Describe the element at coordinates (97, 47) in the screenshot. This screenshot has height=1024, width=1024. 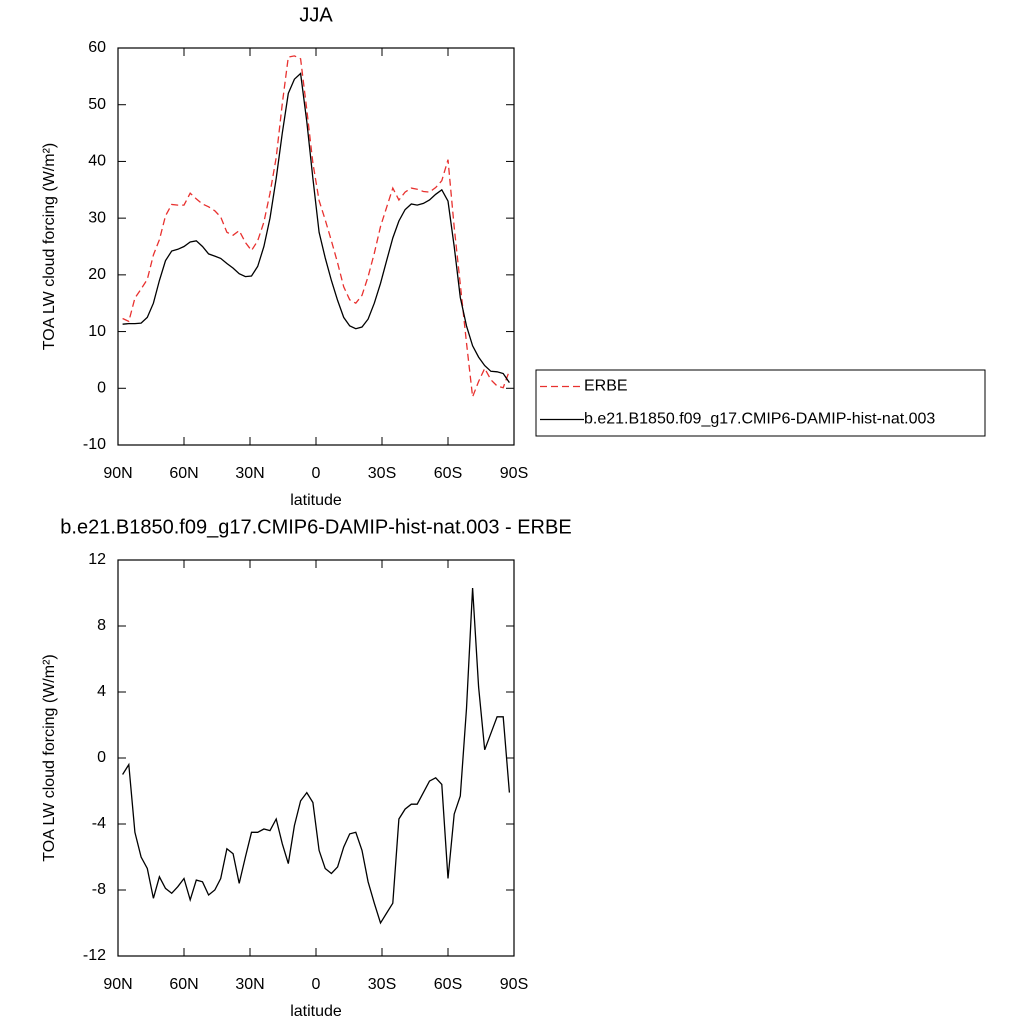
I see `y-tick-label: 60` at that location.